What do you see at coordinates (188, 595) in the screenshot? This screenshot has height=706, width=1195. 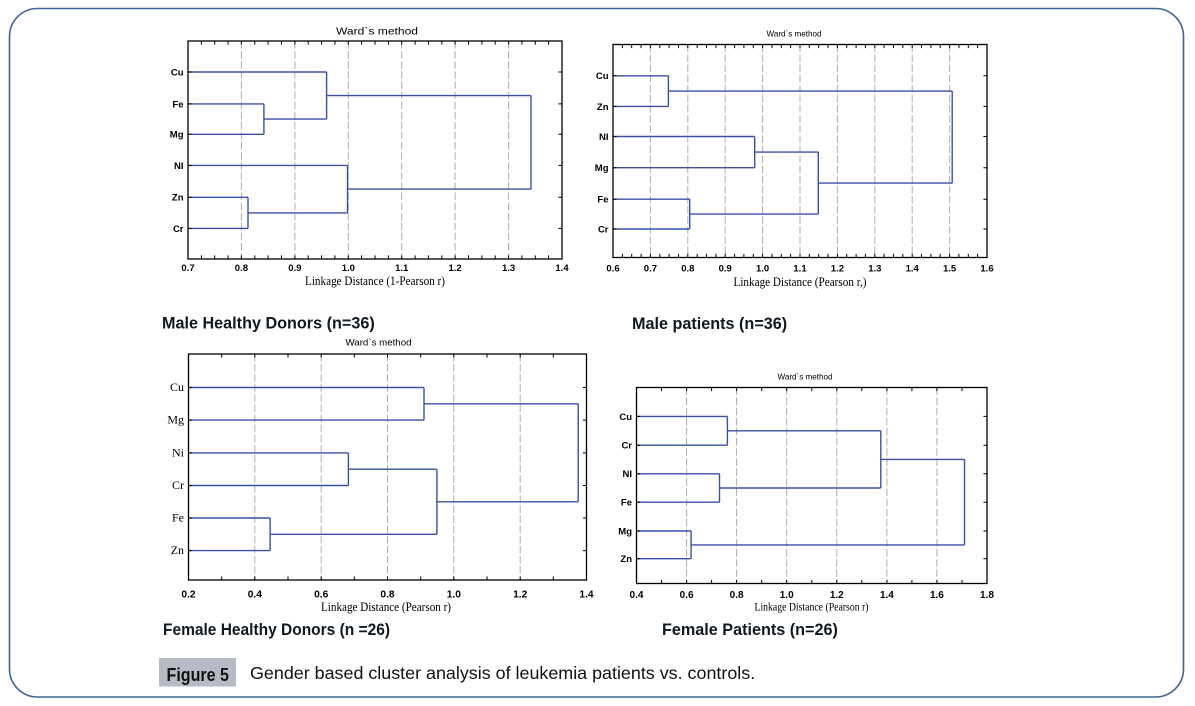 I see `svg-text: 0.2` at bounding box center [188, 595].